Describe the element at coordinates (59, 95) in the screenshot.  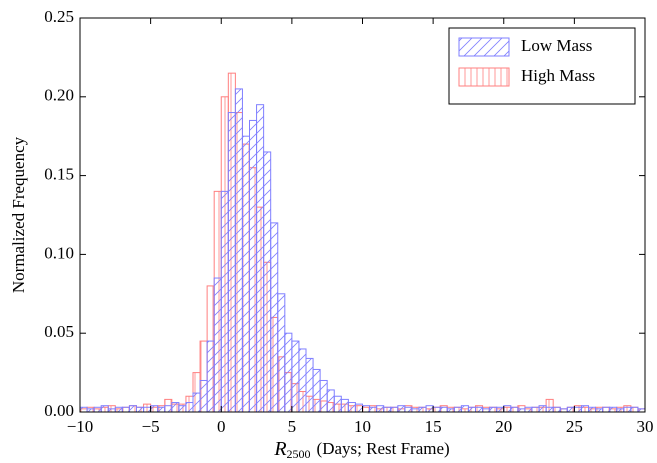
I see `y-tick-label: 0.20` at that location.